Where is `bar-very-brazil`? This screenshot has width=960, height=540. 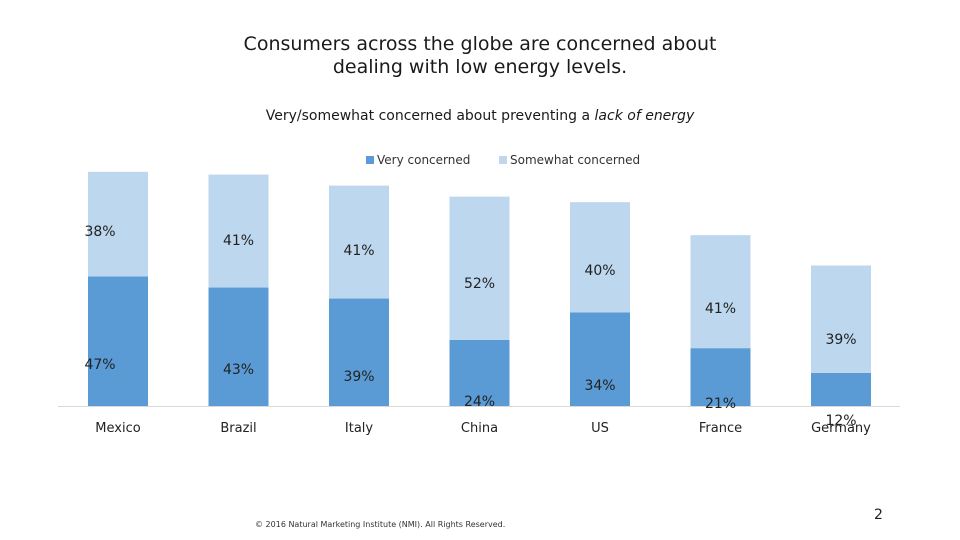
bar-very-brazil is located at coordinates (238, 346).